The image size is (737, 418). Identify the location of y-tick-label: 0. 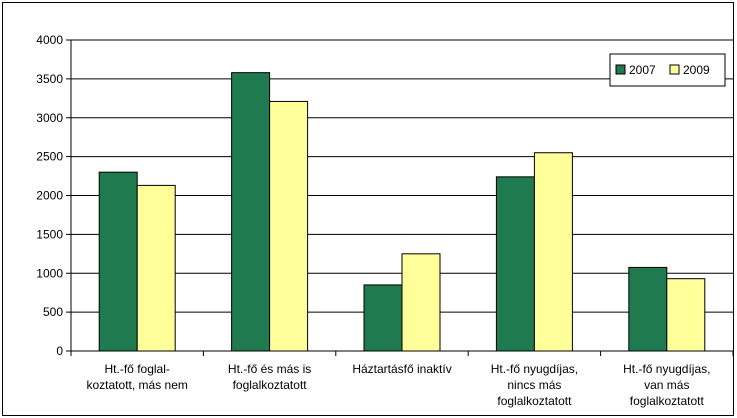
(59, 351).